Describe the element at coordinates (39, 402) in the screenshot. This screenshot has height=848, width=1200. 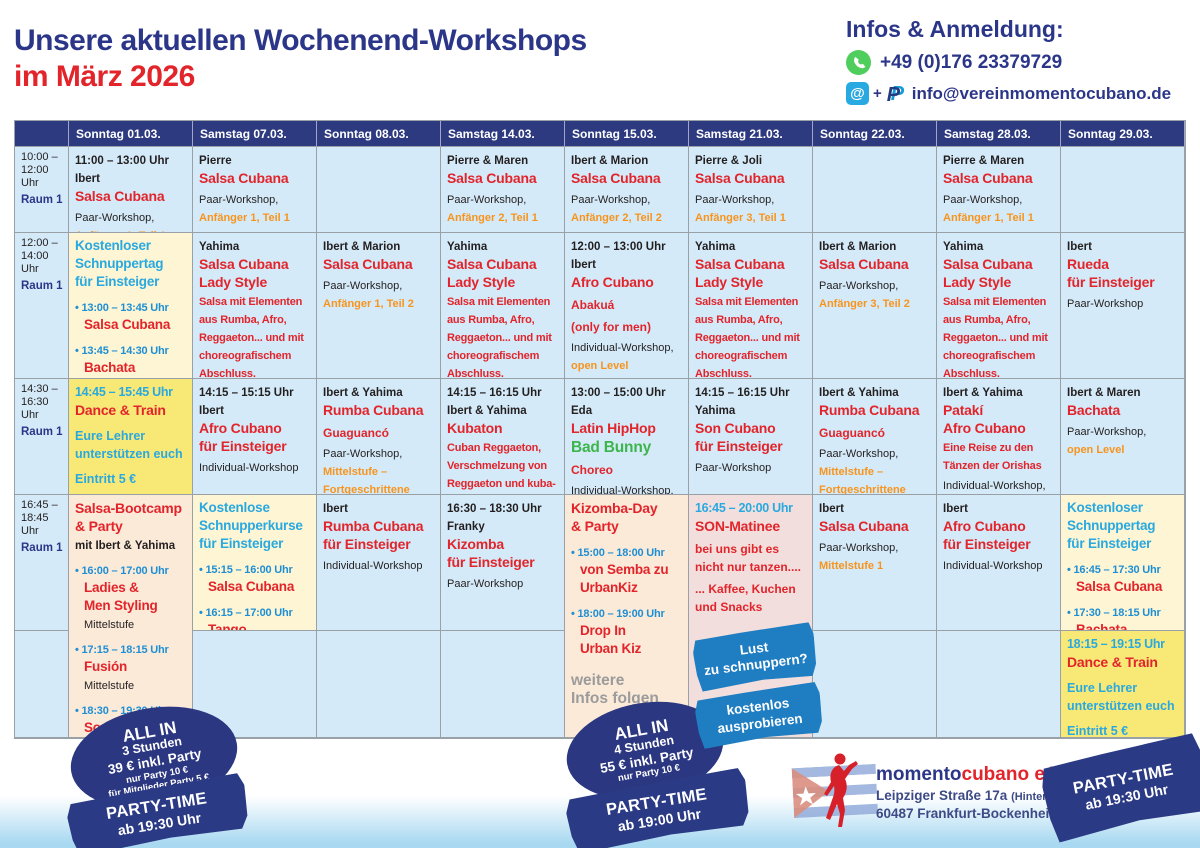
I see `time-range: 14:30 – 16:30 Uhr` at that location.